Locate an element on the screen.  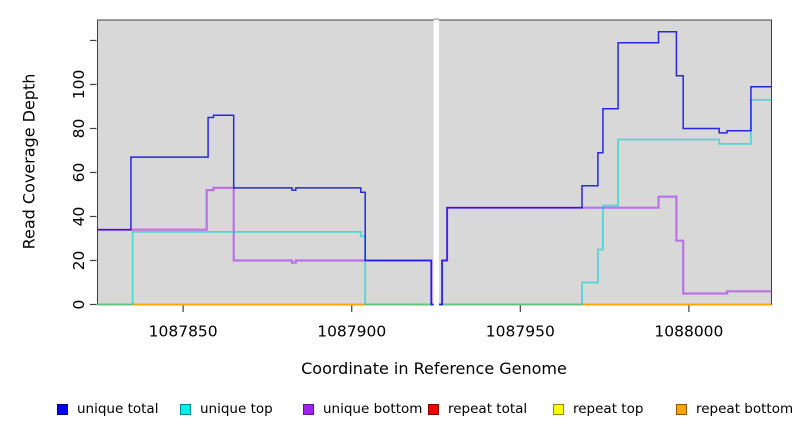
x-axis-tick-label: 1087900 is located at coordinates (351, 332).